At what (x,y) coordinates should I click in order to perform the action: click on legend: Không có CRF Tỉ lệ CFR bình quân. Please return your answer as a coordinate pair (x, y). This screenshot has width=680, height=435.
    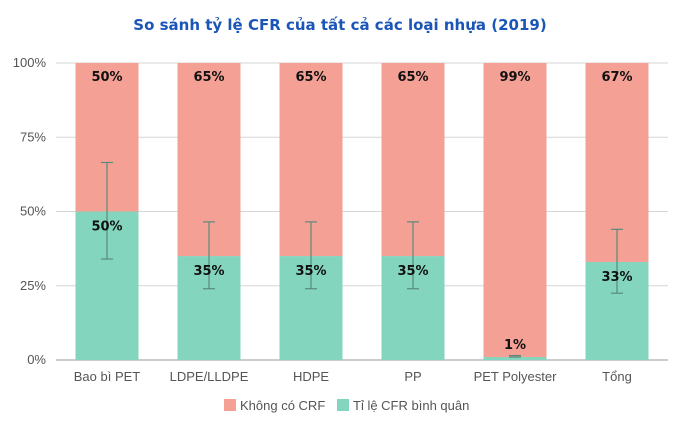
    Looking at the image, I should click on (346, 405).